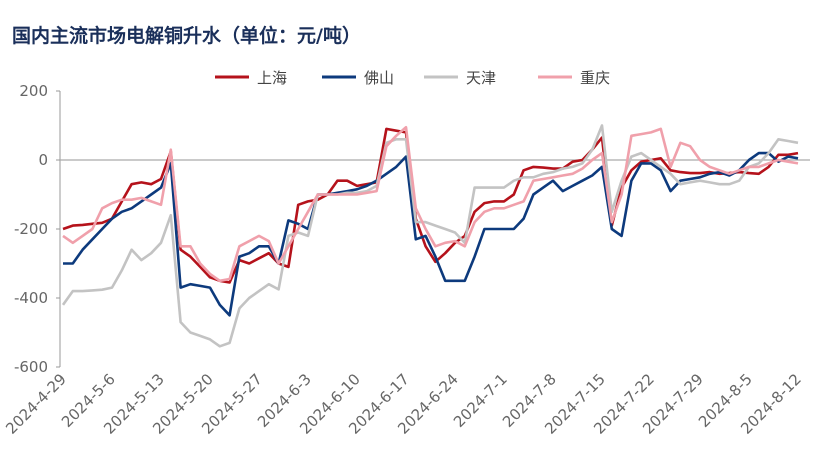 The image size is (816, 461). I want to click on legend-text: 重庆, so click(595, 78).